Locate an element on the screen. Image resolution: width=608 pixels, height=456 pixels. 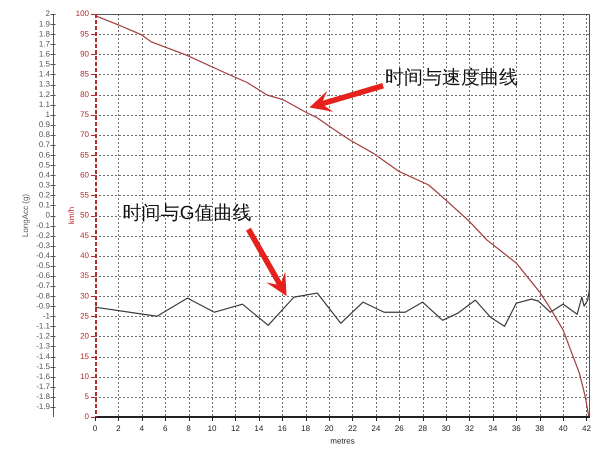
y2-tick-label: 0.5 is located at coordinates (44, 165).